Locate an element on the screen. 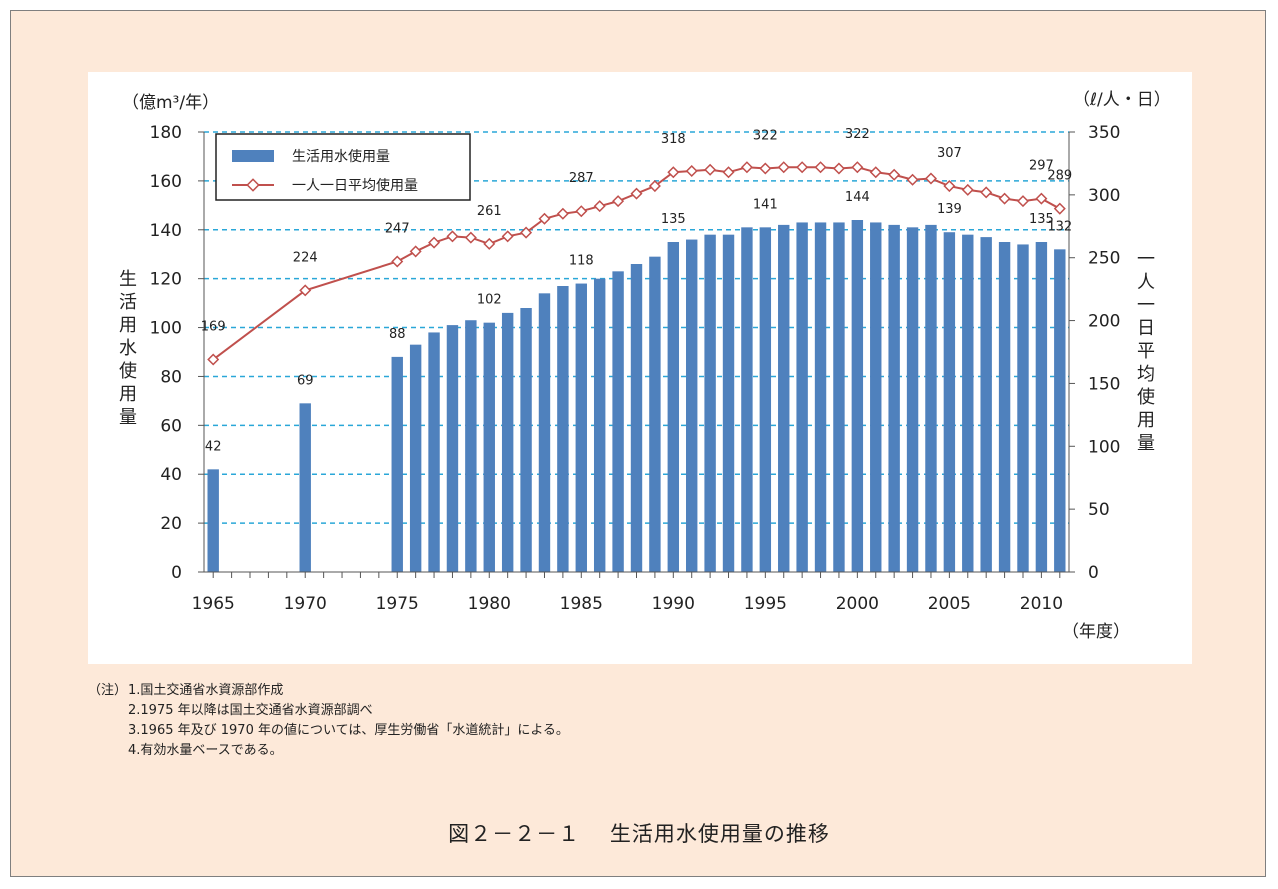 Image resolution: width=1278 pixels, height=889 pixels. line-value-label: 297 is located at coordinates (1041, 166).